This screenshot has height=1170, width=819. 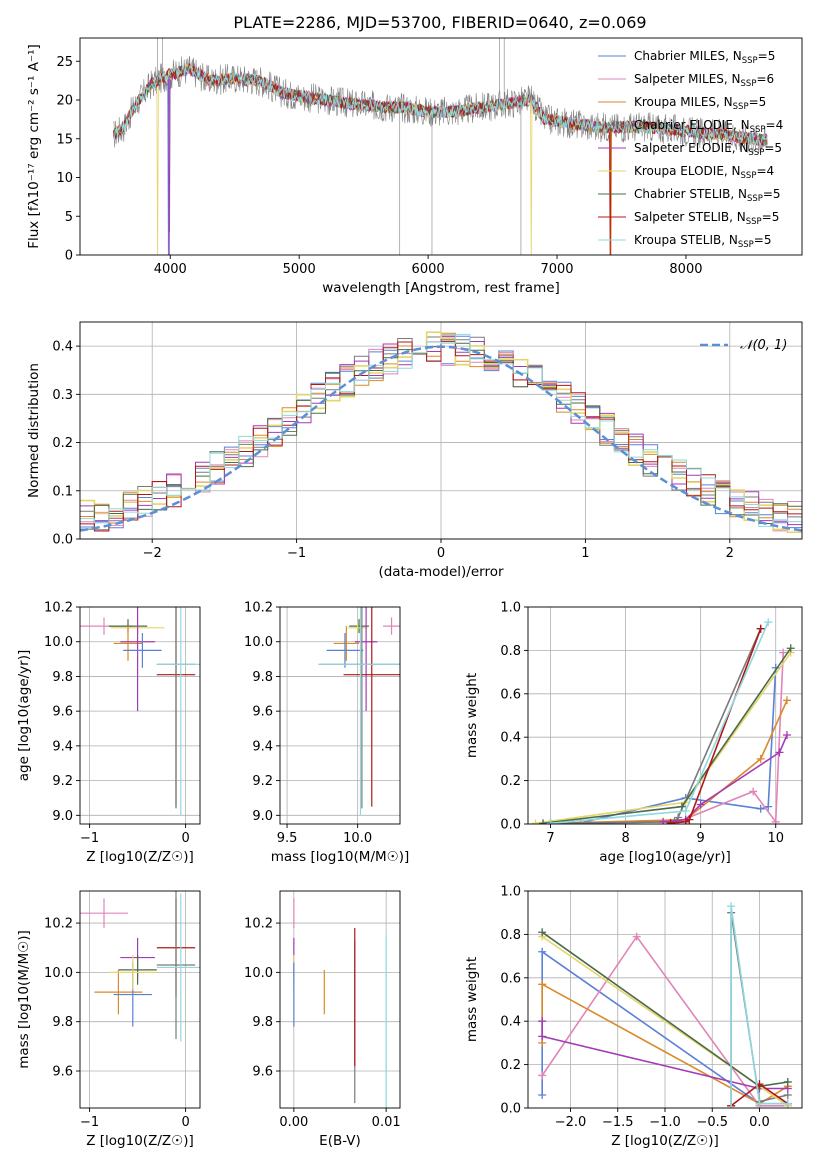 I want to click on x-tick-label: 10, so click(x=775, y=838).